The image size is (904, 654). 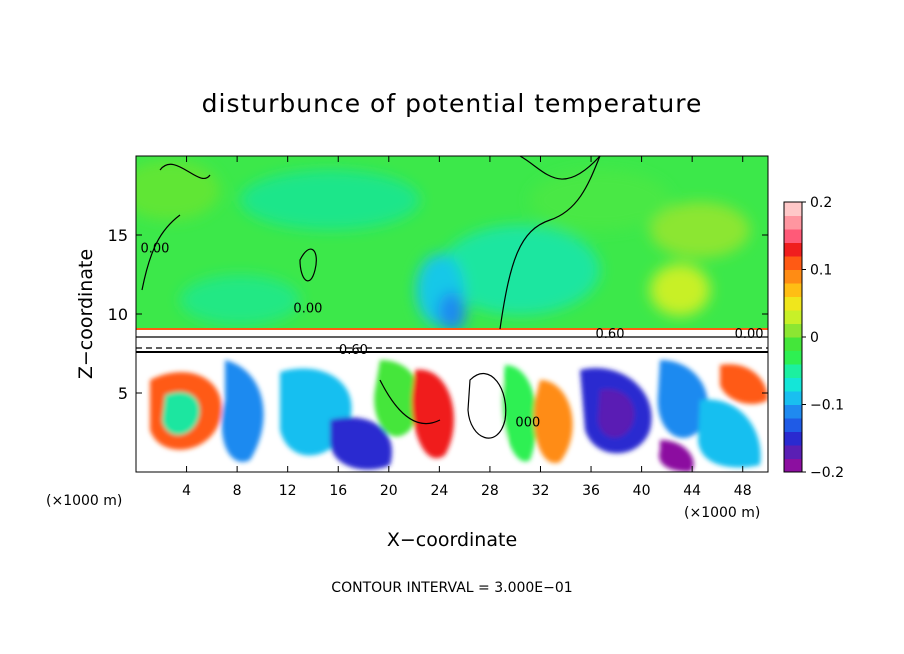 I want to click on x-tick-label: 16, so click(x=338, y=491).